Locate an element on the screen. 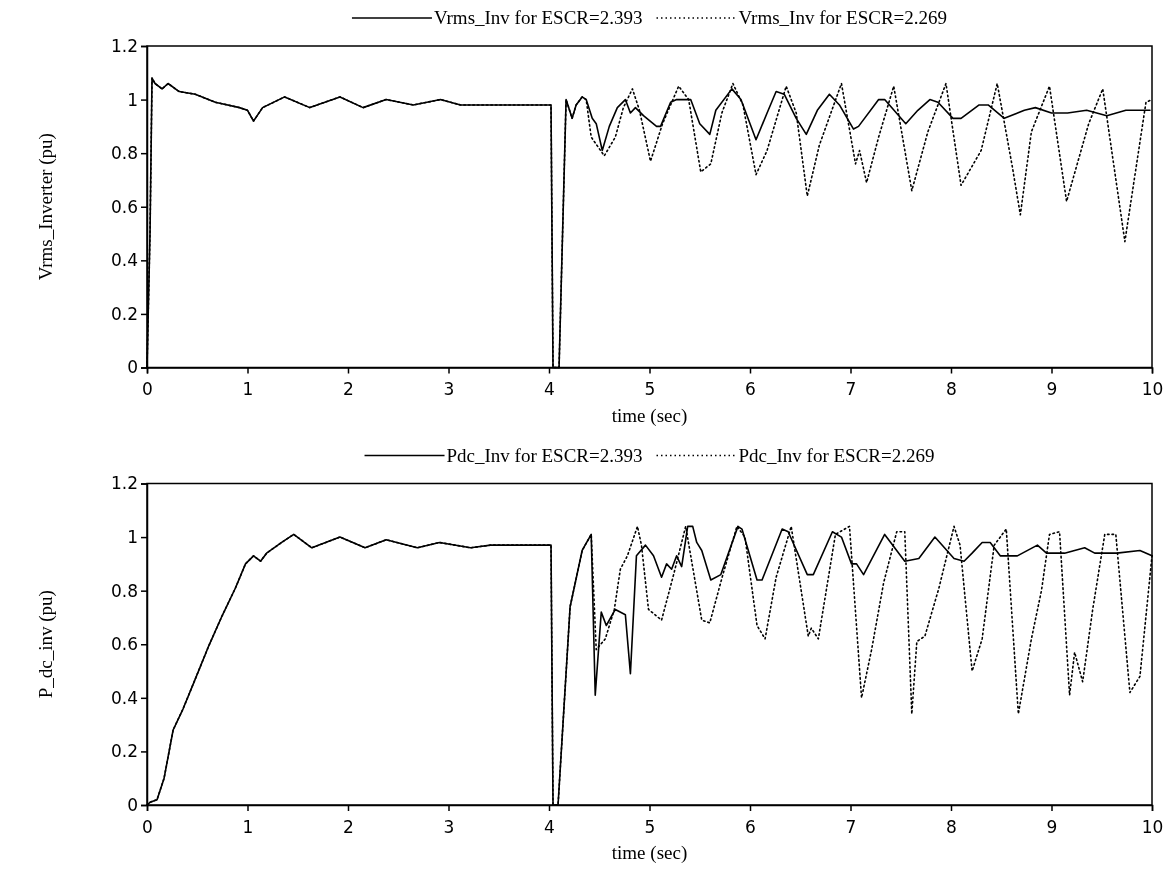 The image size is (1169, 875). y-axis-title: P_dc_inv (pu) is located at coordinates (46, 644).